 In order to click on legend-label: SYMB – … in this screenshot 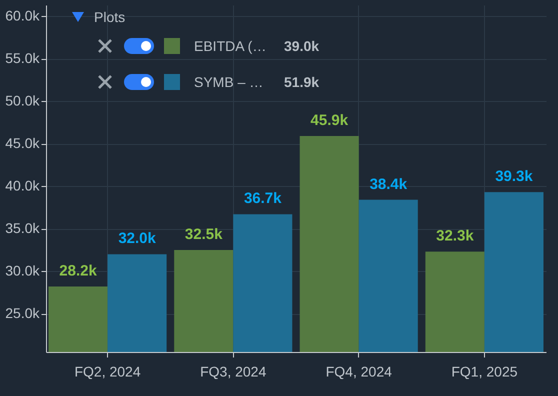, I will do `click(229, 82)`.